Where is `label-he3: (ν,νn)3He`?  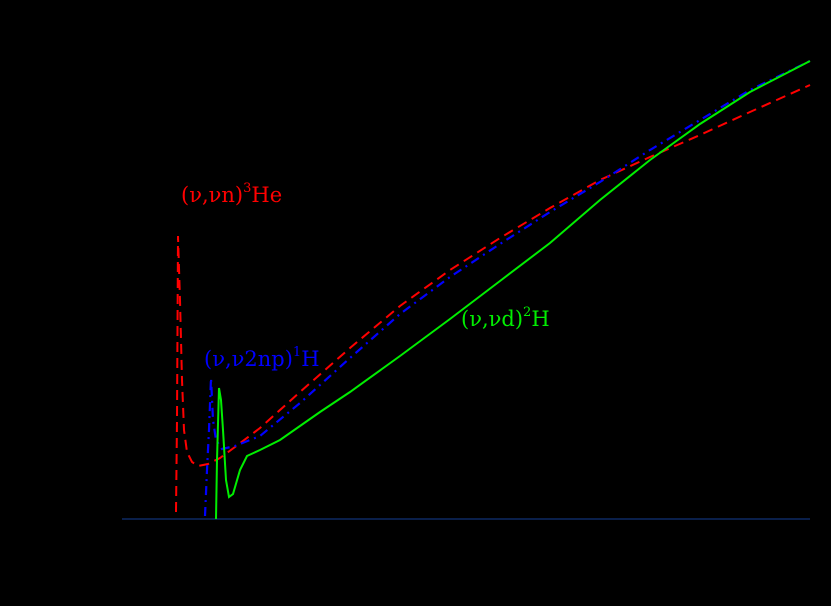 label-he3: (ν,νn)3He is located at coordinates (232, 194).